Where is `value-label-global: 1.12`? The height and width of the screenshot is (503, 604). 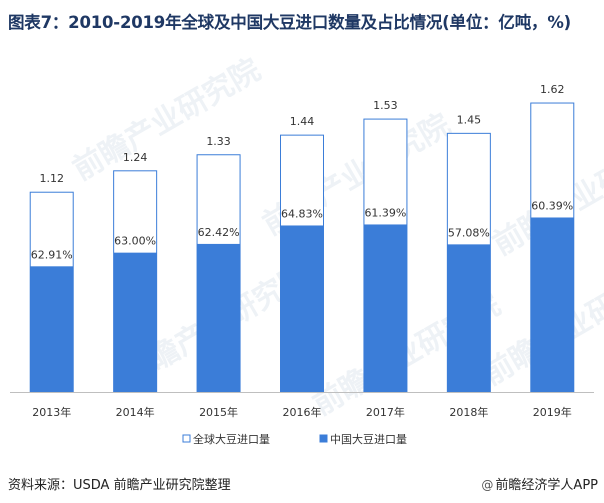 value-label-global: 1.12 is located at coordinates (51, 178).